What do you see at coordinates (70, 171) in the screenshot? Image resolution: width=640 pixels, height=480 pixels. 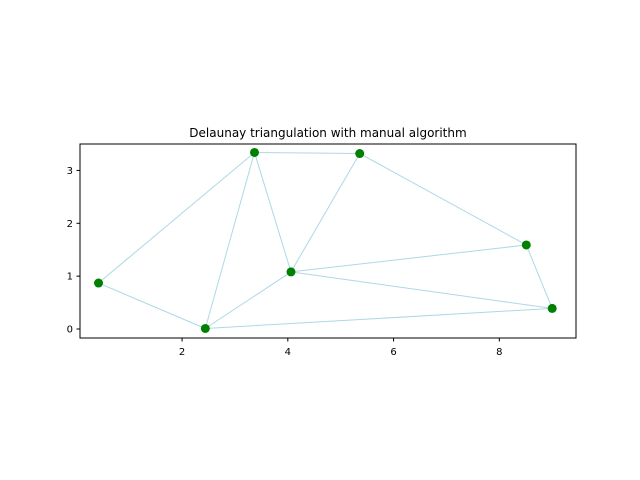 I see `y-tick-label: 3` at bounding box center [70, 171].